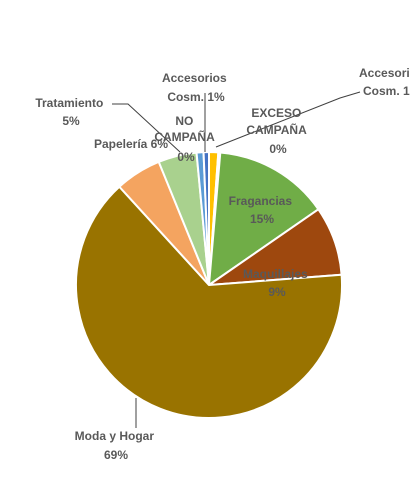 The width and height of the screenshot is (410, 490). I want to click on data-label-accesorios-cosm-a: Accesorios Cosm. 1%, so click(196, 87).